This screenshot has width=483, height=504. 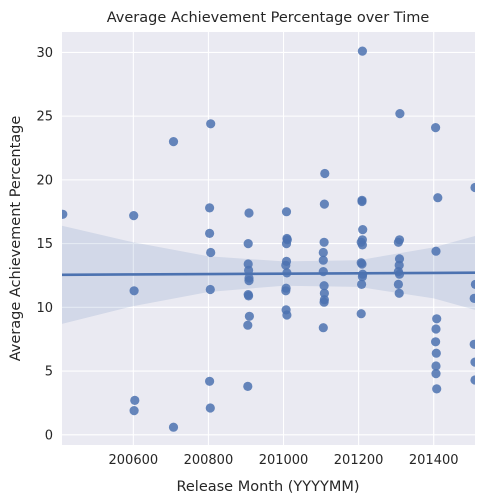 I want to click on x-tick-labels: 200600 200800 201000 201200 201400, so click(x=284, y=460).